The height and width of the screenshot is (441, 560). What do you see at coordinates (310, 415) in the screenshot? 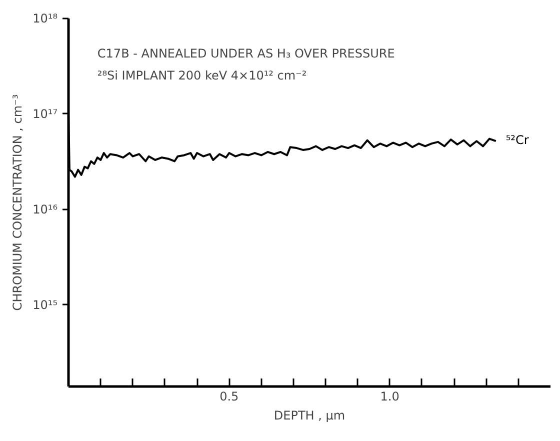
I see `x-axis-title: DEPTH , μm` at bounding box center [310, 415].